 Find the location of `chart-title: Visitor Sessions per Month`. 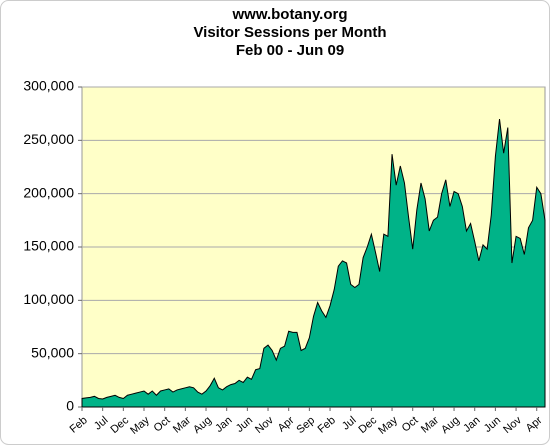

chart-title: Visitor Sessions per Month is located at coordinates (289, 32).